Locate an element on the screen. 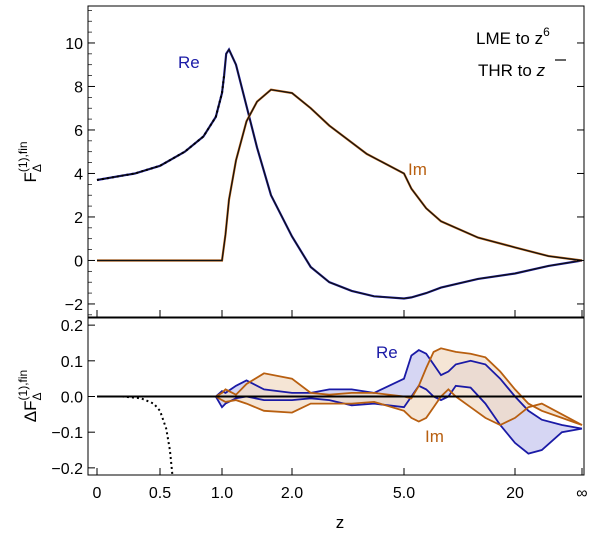  top-y-tick-label: 0 is located at coordinates (78, 261).